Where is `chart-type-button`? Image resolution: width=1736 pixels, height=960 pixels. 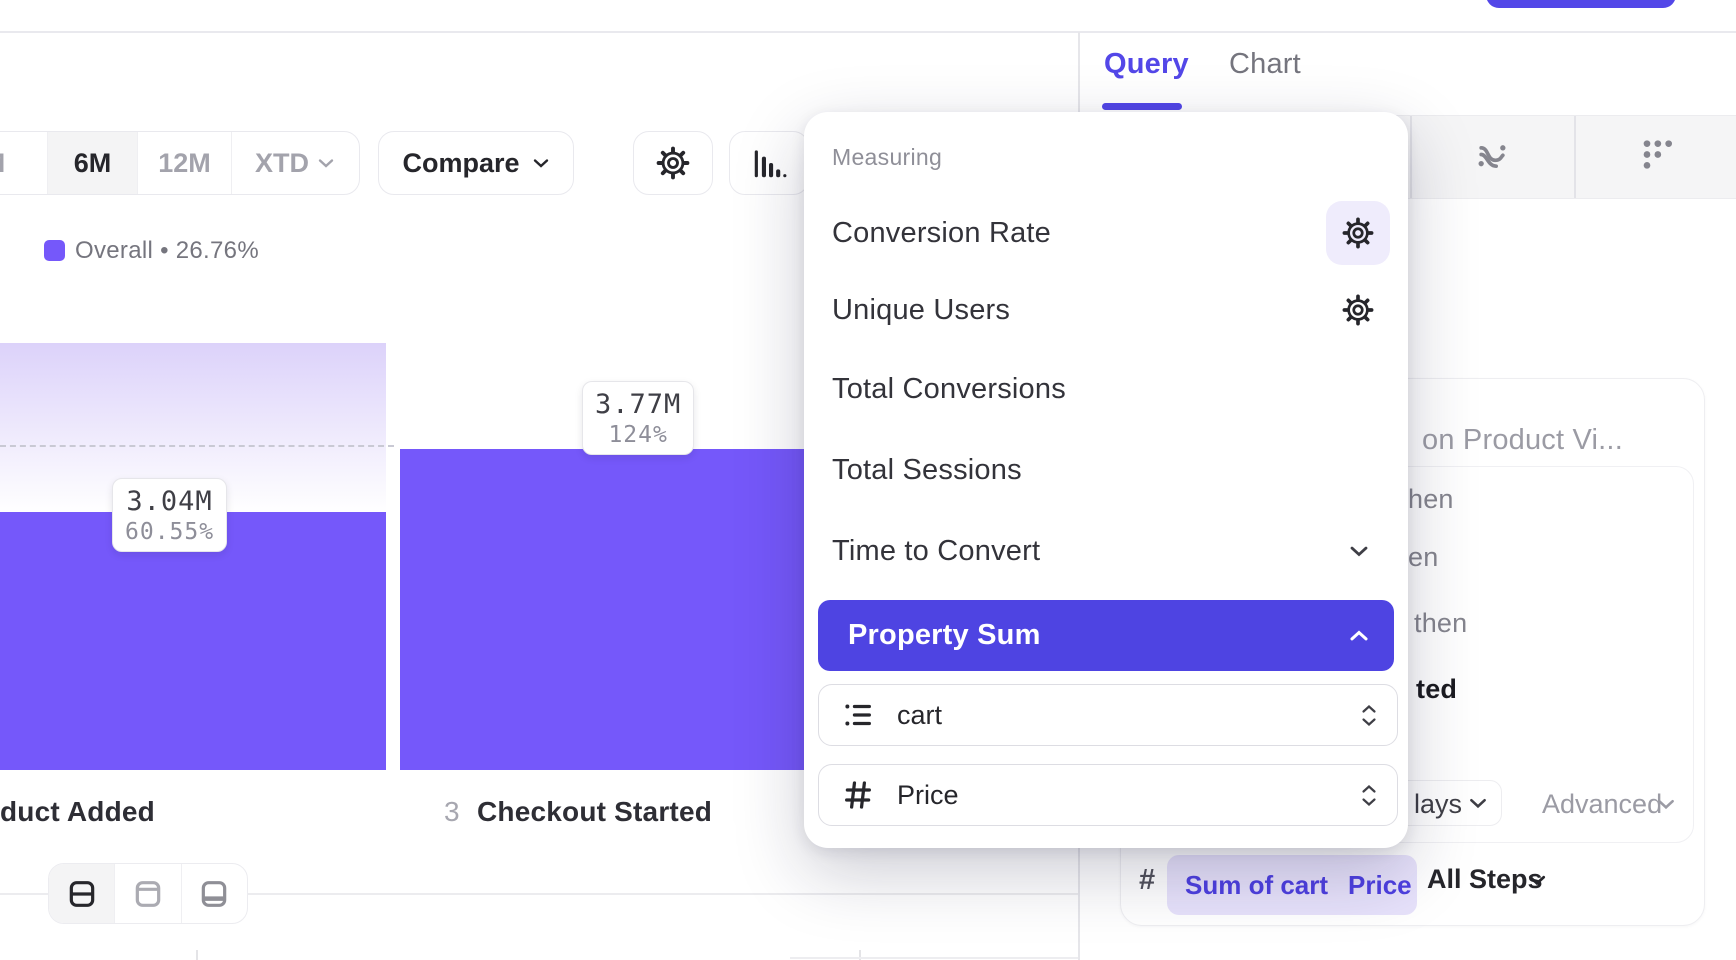 chart-type-button is located at coordinates (769, 163).